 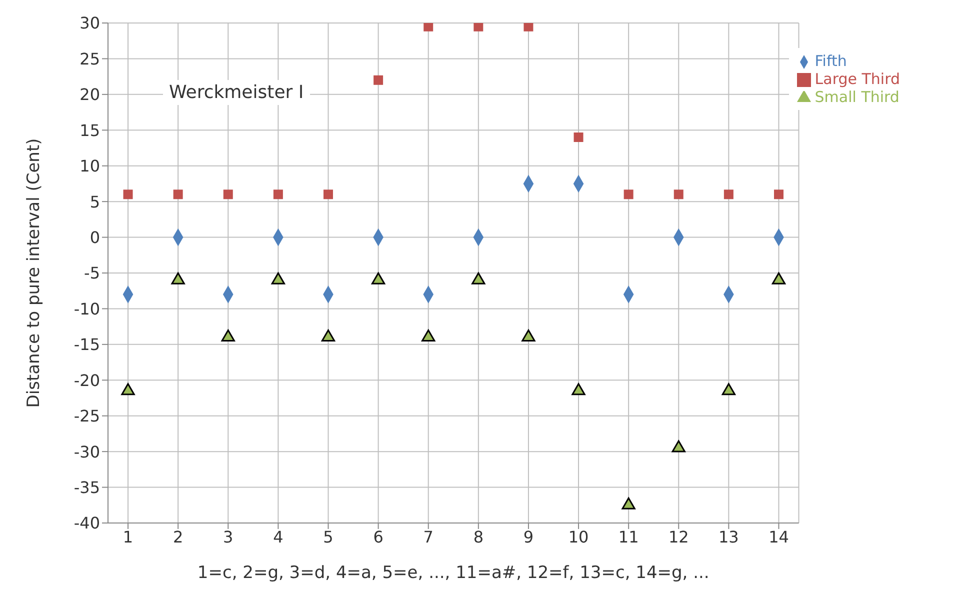 I want to click on x-tick-label: 5, so click(x=328, y=536).